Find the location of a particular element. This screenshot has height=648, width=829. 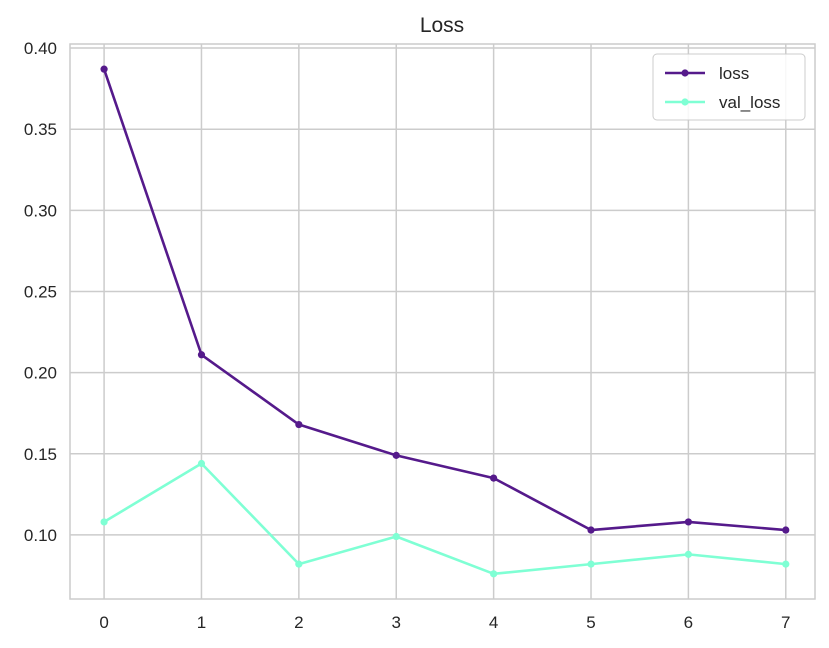

x-tick-label: 0 is located at coordinates (103, 622).